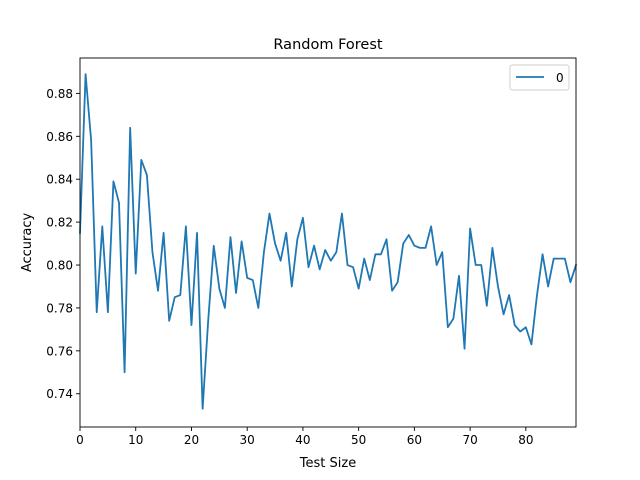 The width and height of the screenshot is (640, 480). I want to click on y-tick-label: 0.78, so click(59, 308).